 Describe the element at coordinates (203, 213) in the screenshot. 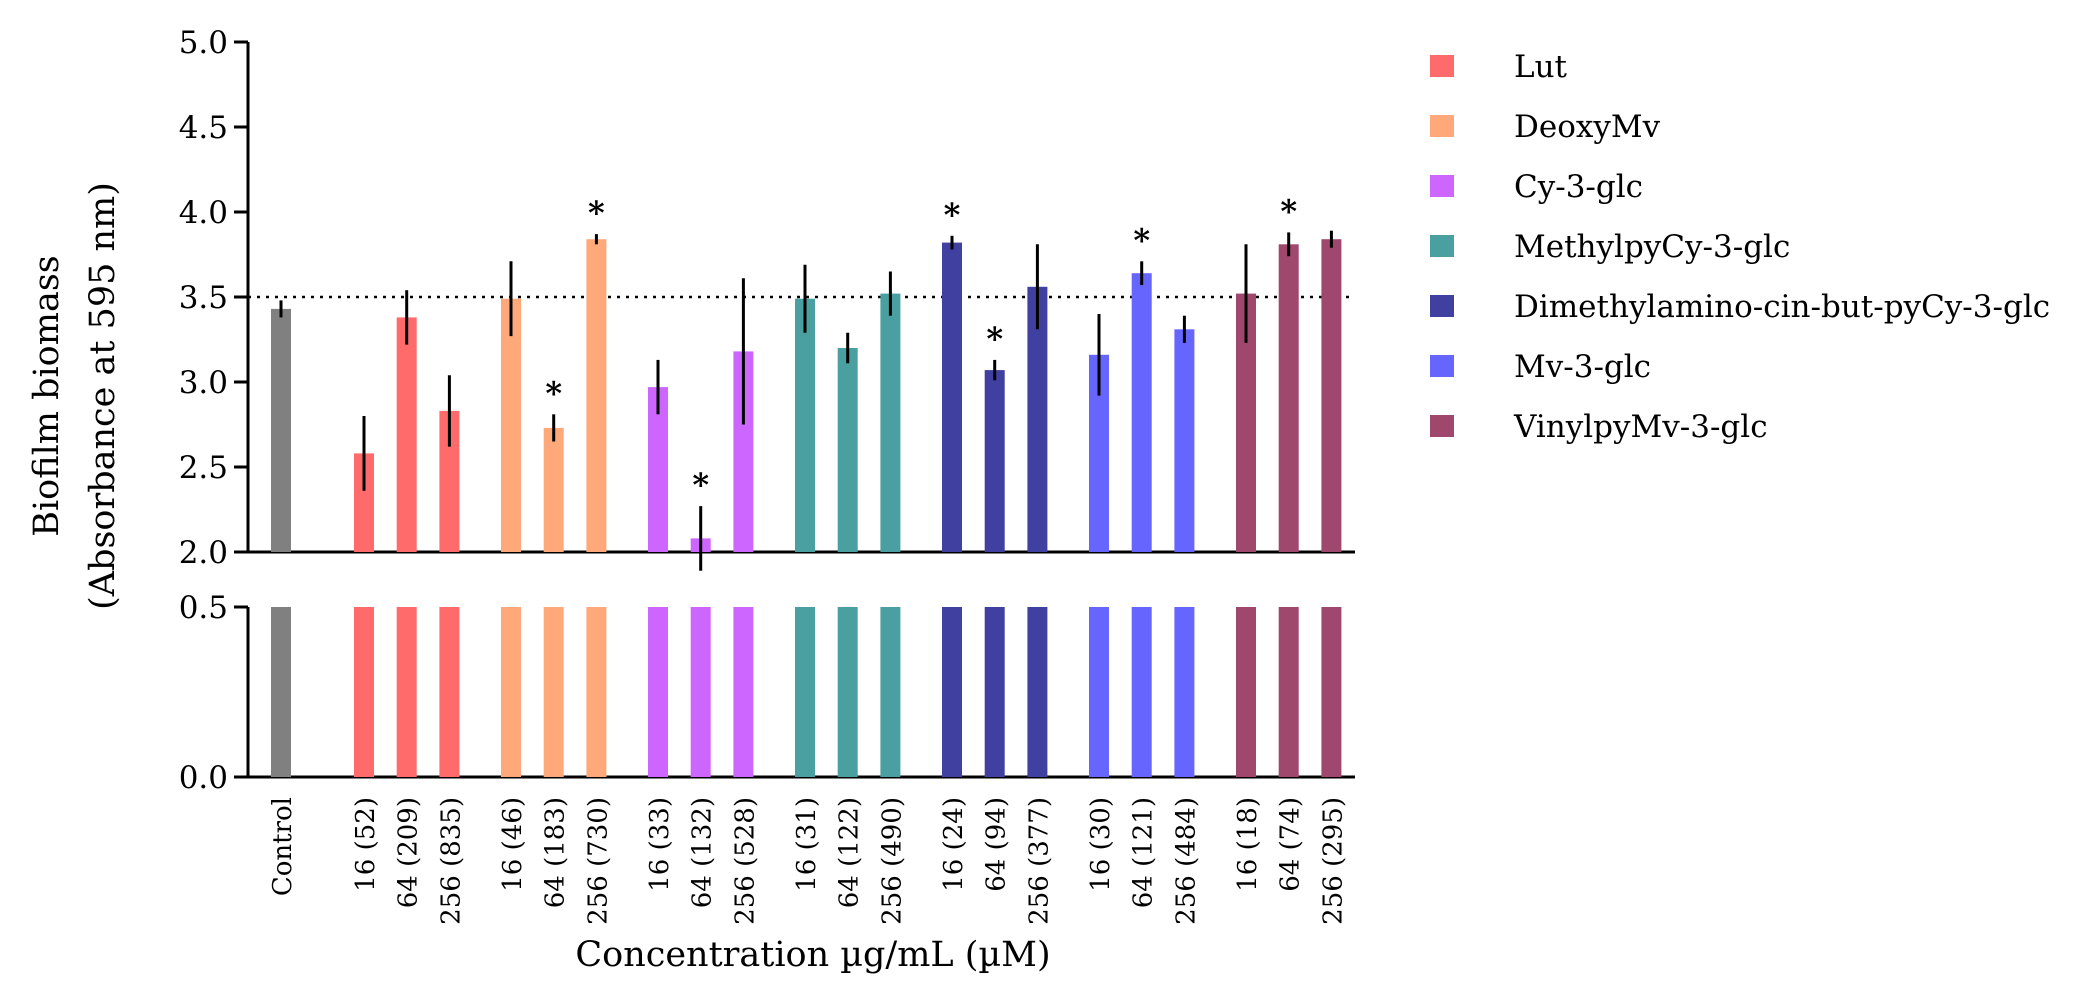

I see `y-tick-label-upper: 4.0` at that location.